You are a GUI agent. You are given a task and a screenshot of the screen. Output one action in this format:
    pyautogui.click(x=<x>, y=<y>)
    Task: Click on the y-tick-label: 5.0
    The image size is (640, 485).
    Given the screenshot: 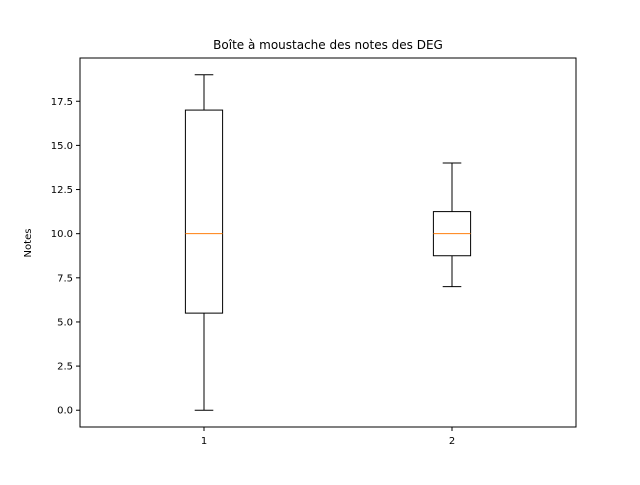 What is the action you would take?
    pyautogui.click(x=65, y=322)
    